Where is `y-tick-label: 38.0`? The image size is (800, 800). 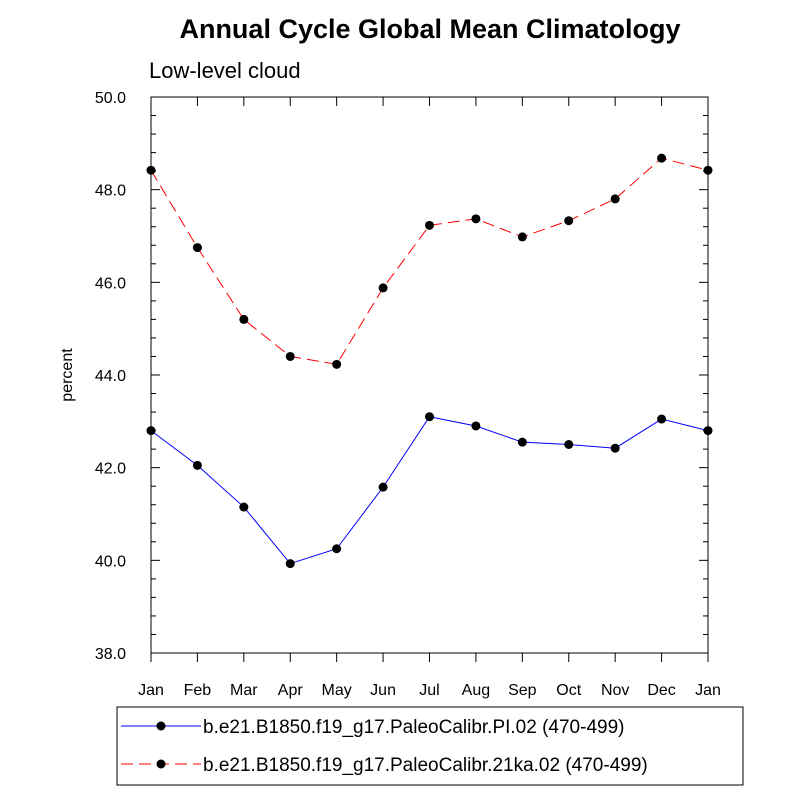 y-tick-label: 38.0 is located at coordinates (110, 654).